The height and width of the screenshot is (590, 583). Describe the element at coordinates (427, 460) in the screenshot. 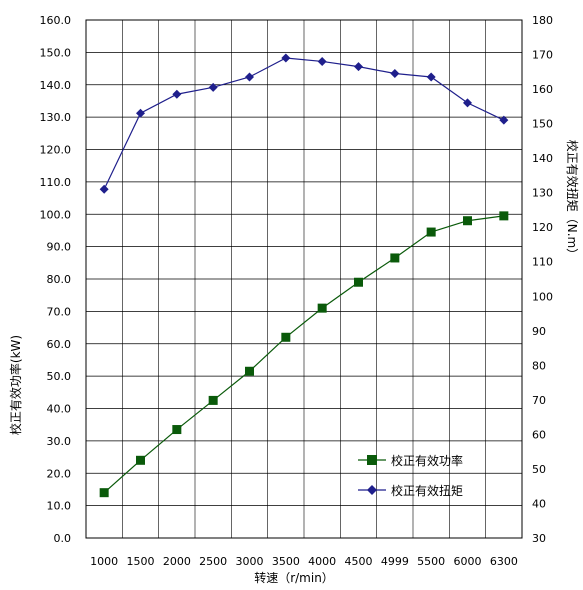

I see `legend-label-power: 校正有效功率` at that location.